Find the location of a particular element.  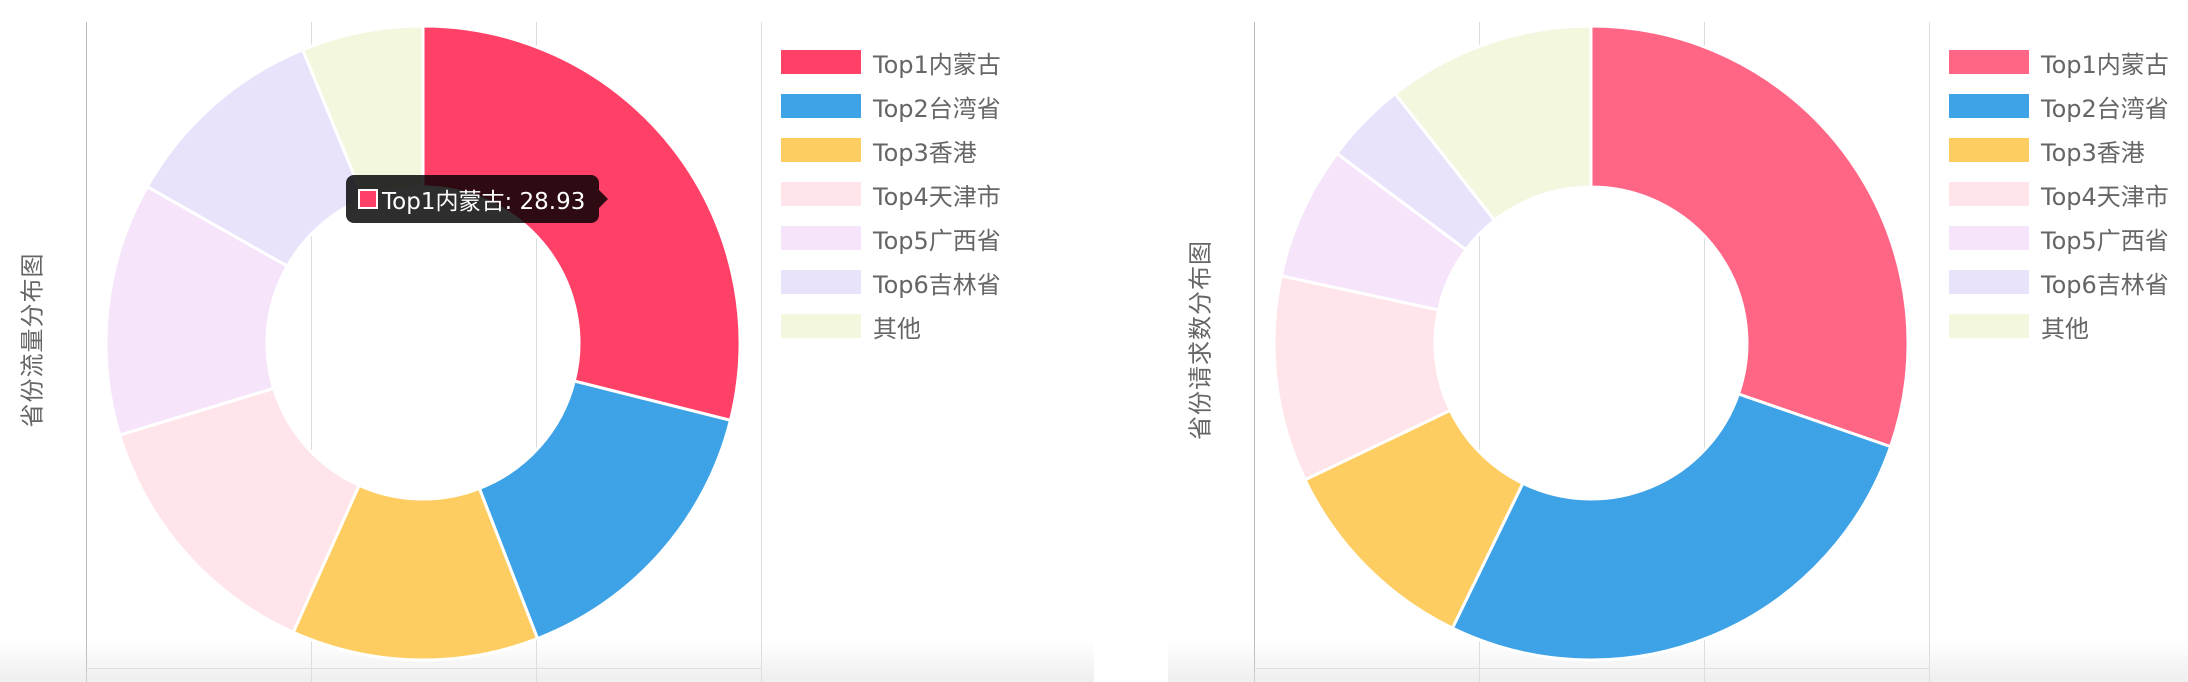

tooltip-text: Top1内蒙古: 28.93 is located at coordinates (484, 202).